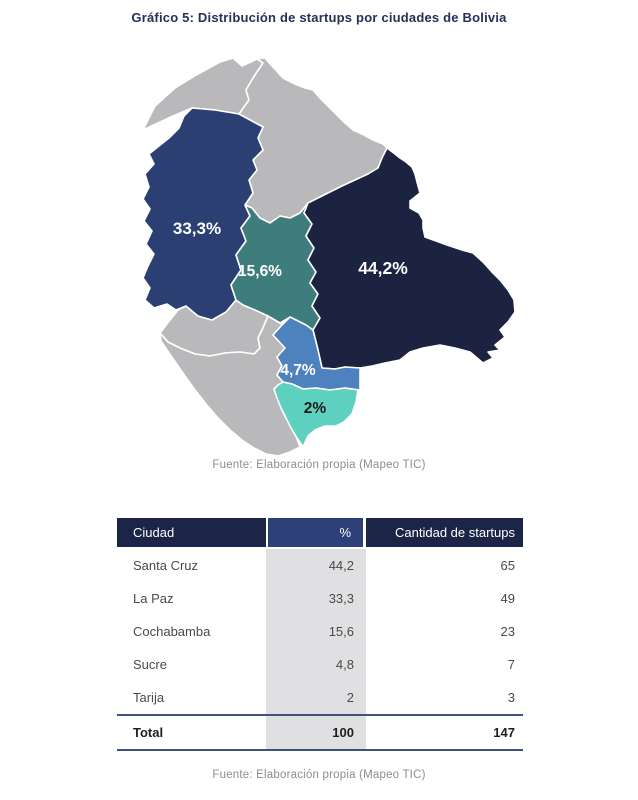  Describe the element at coordinates (319, 775) in the screenshot. I see `footer-source-caption: Fuente: Elaboración propia (Mapeo TIC)` at that location.